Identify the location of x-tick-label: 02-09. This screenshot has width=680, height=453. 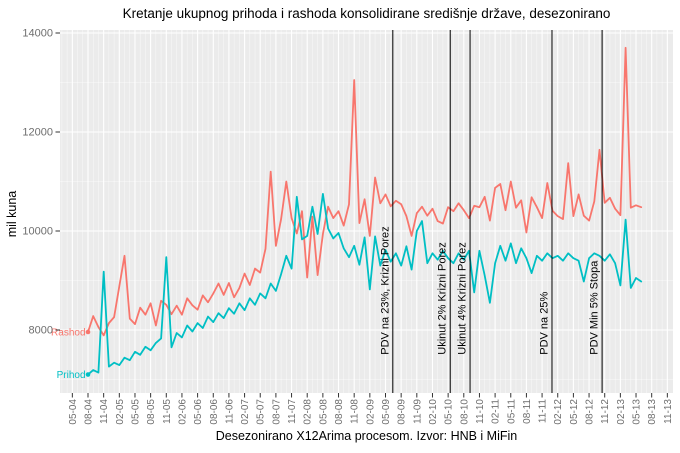
(370, 412).